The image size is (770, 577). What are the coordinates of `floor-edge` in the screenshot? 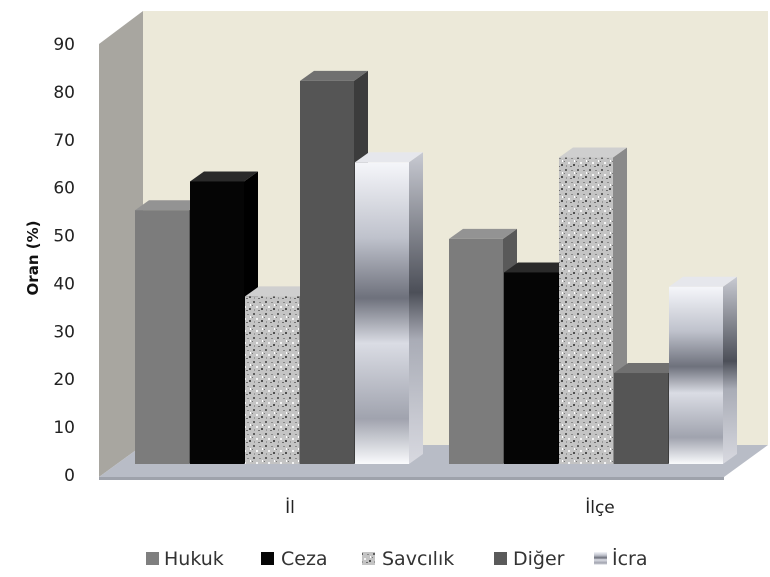 It's located at (411, 478).